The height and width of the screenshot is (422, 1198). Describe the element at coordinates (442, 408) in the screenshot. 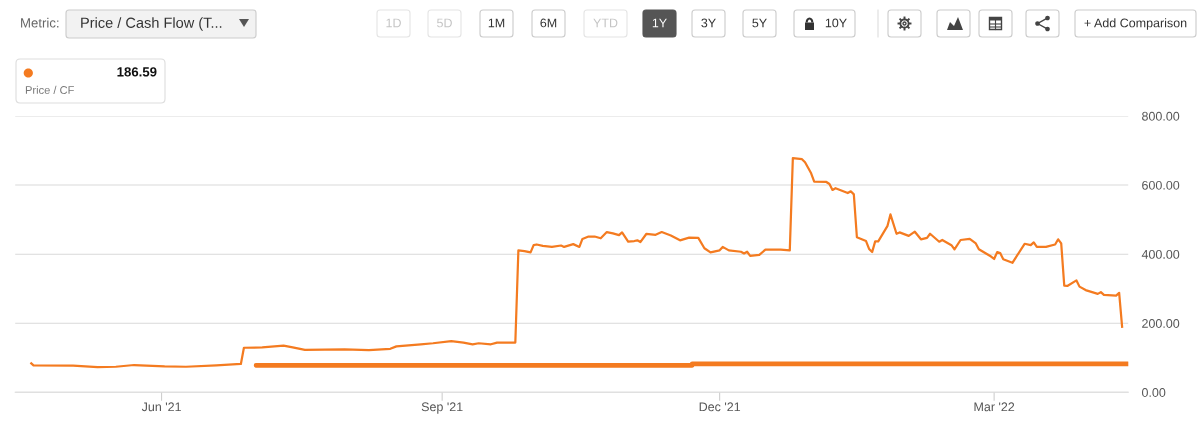

I see `x-tick-label: Sep '21` at that location.